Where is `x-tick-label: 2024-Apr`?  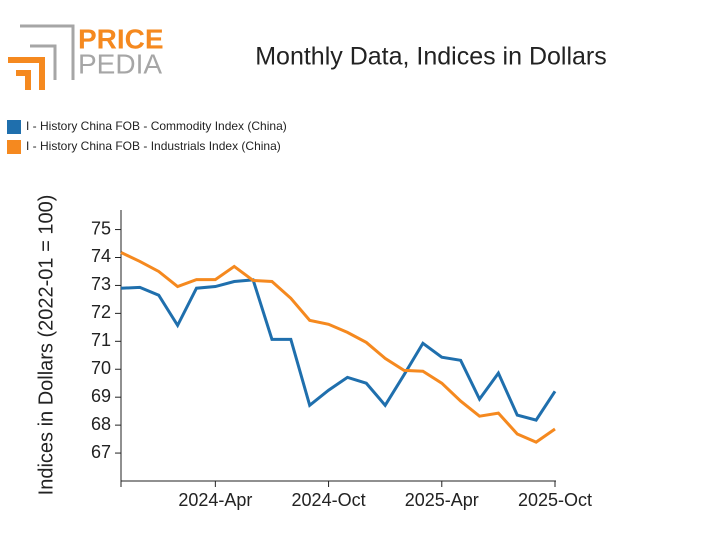
x-tick-label: 2024-Apr is located at coordinates (215, 500).